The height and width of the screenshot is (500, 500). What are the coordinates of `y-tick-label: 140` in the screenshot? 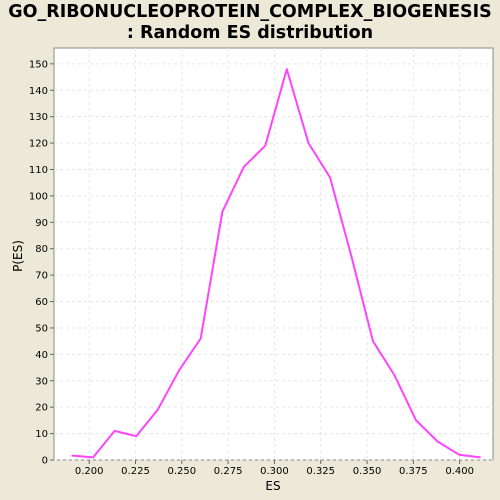 It's located at (38, 91).